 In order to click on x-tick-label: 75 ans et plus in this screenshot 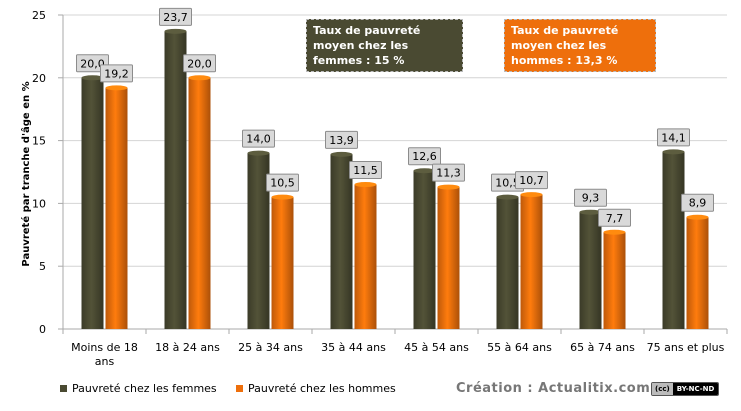, I will do `click(686, 347)`.